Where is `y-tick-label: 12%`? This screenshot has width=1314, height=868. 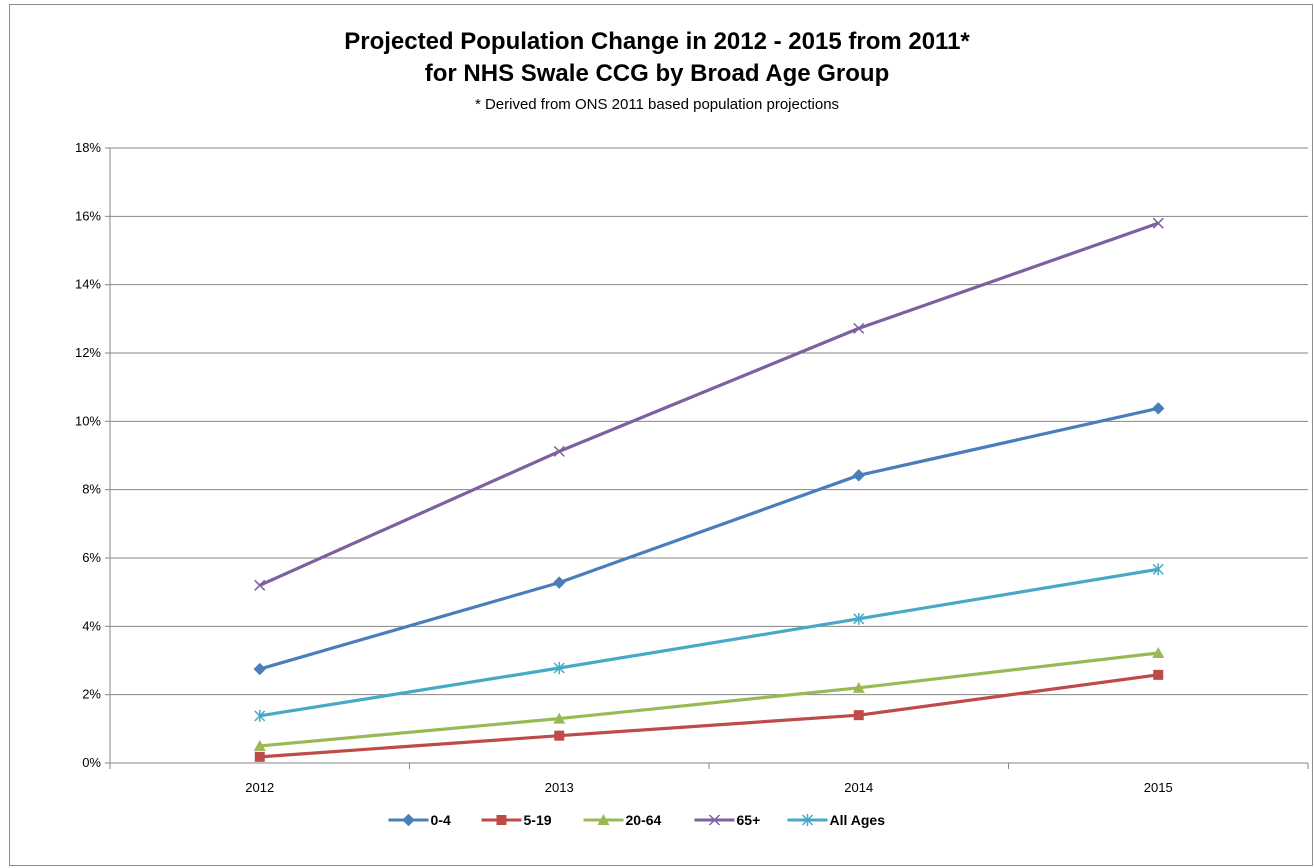
y-tick-label: 12% is located at coordinates (88, 352).